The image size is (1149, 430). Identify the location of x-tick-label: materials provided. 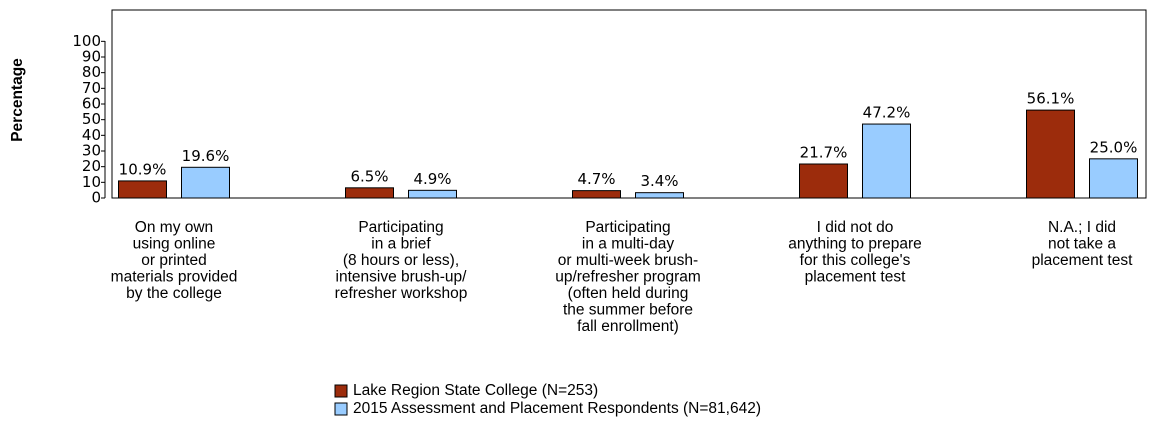
(174, 277).